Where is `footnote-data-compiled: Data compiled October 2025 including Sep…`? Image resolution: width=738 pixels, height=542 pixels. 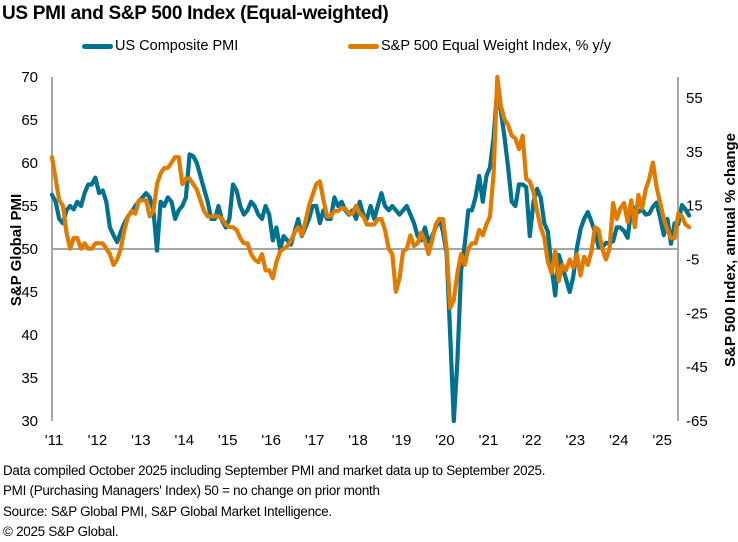
footnote-data-compiled: Data compiled October 2025 including Sep… is located at coordinates (274, 470).